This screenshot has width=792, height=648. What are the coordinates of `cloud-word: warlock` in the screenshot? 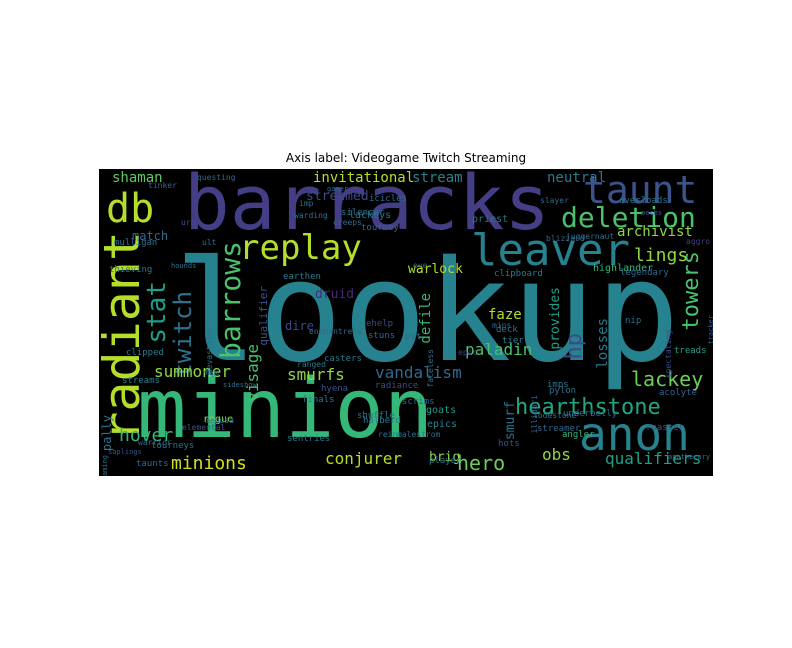 It's located at (435, 269).